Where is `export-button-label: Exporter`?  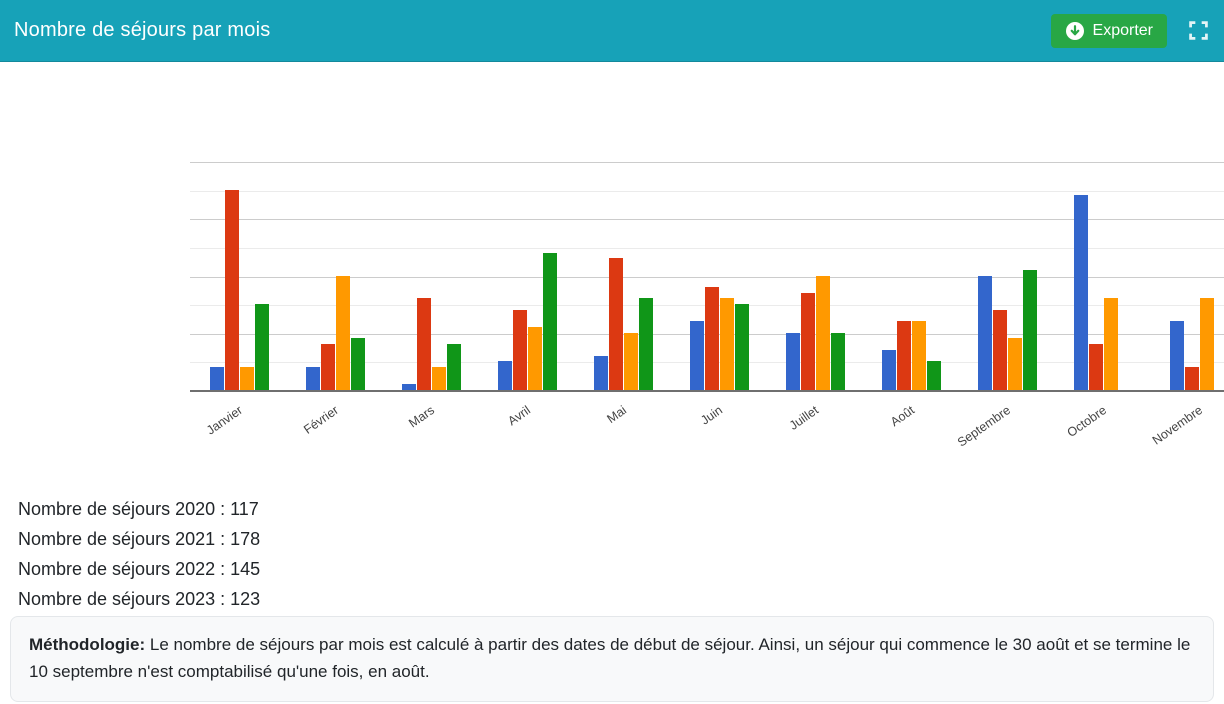
export-button-label: Exporter is located at coordinates (1122, 30).